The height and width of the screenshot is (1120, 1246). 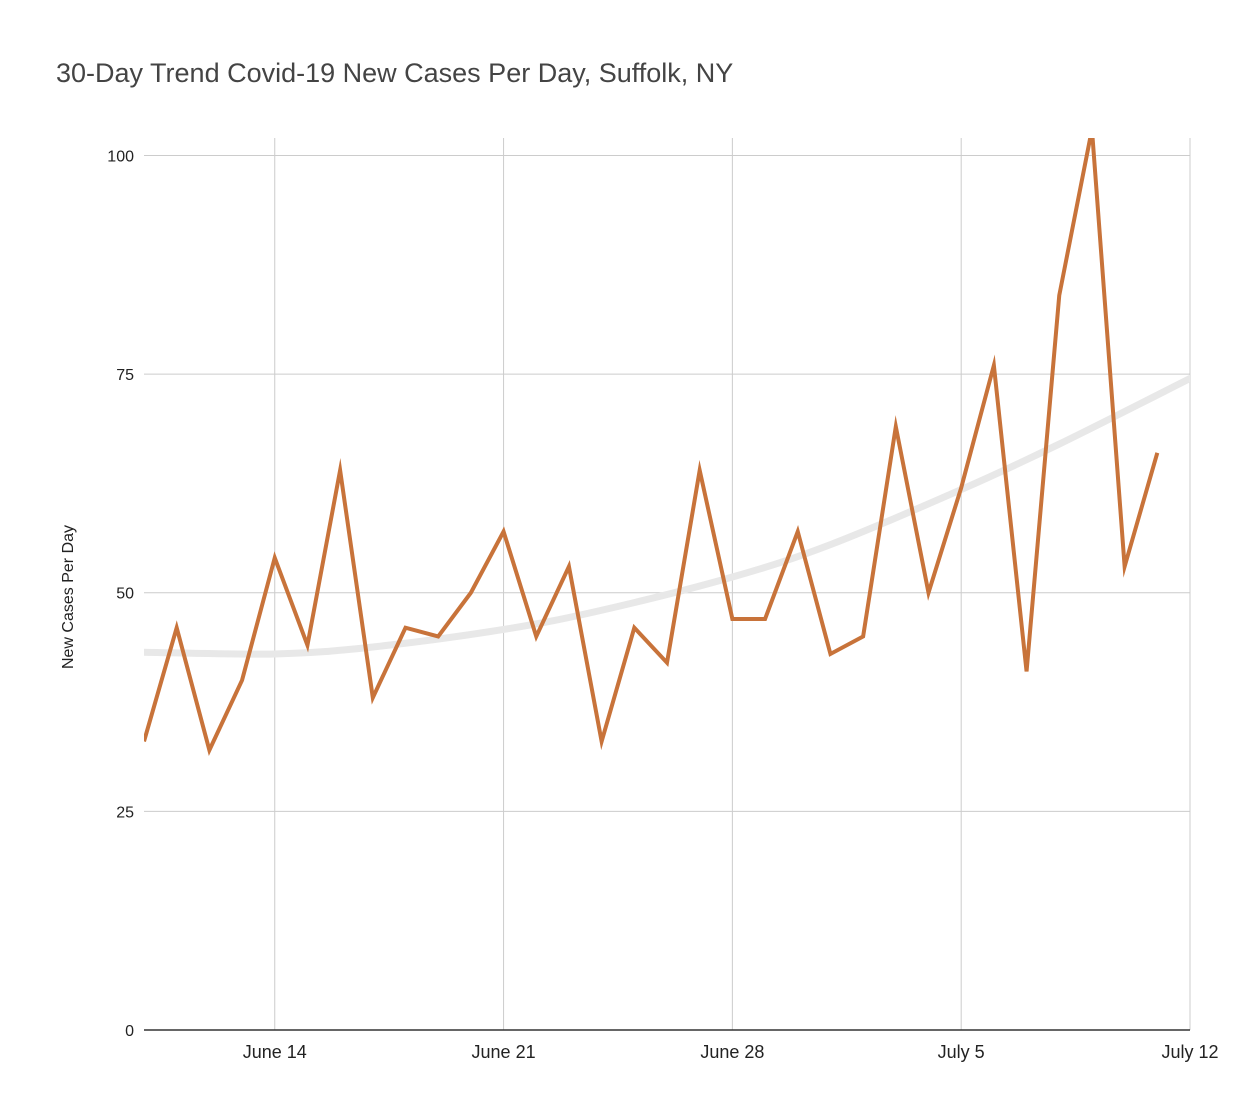 What do you see at coordinates (120, 156) in the screenshot?
I see `y-tick-label: 100` at bounding box center [120, 156].